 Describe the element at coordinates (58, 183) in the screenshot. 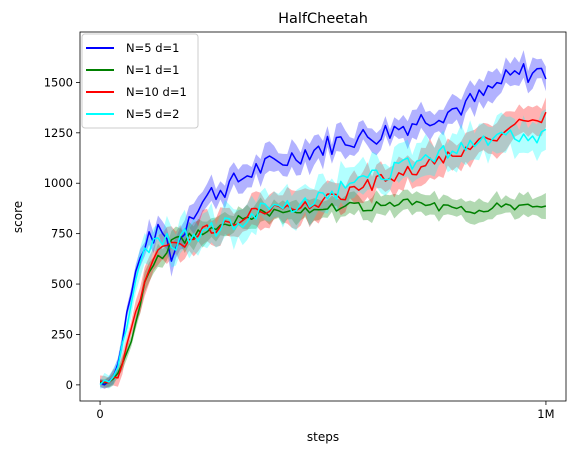

I see `y-tick-label-5: 1000` at that location.